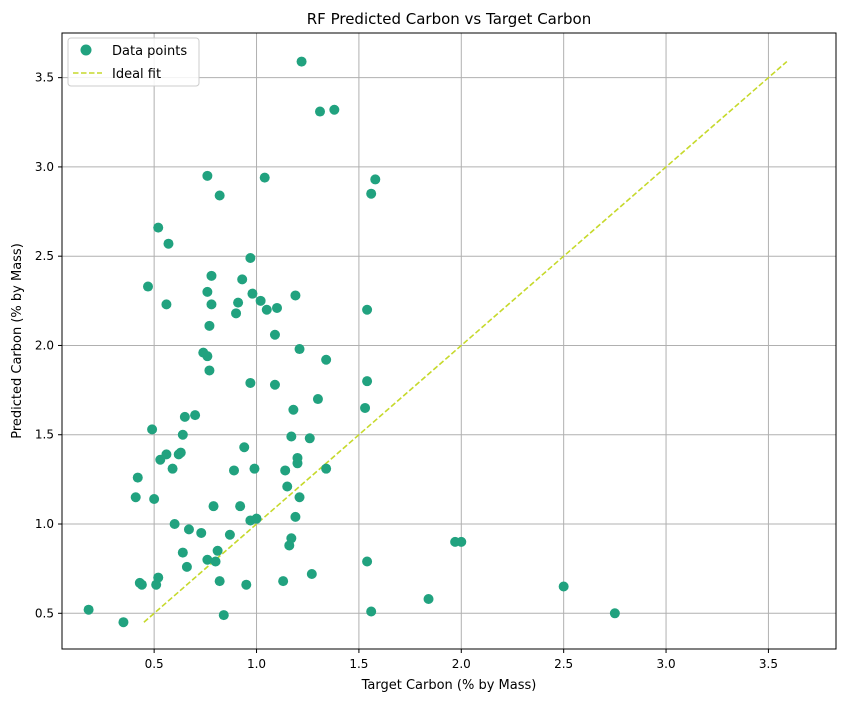 The height and width of the screenshot is (701, 846). What do you see at coordinates (44, 256) in the screenshot?
I see `y-tick-label: 2.5` at bounding box center [44, 256].